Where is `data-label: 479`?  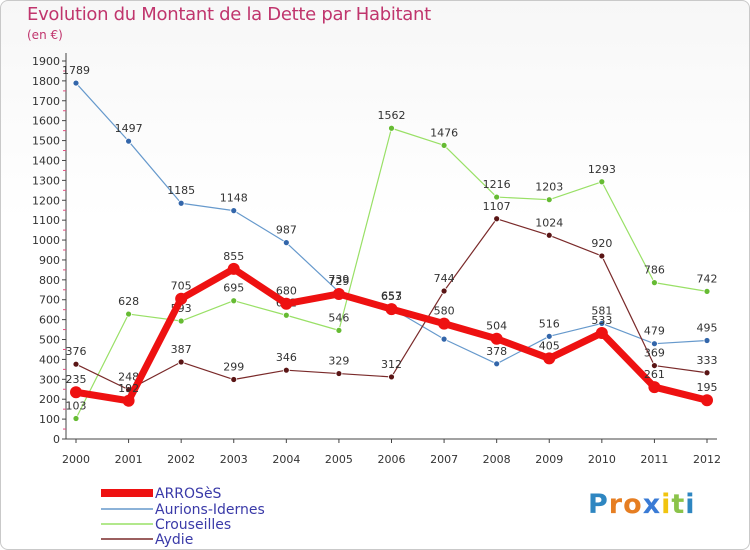
data-label: 479 is located at coordinates (654, 331).